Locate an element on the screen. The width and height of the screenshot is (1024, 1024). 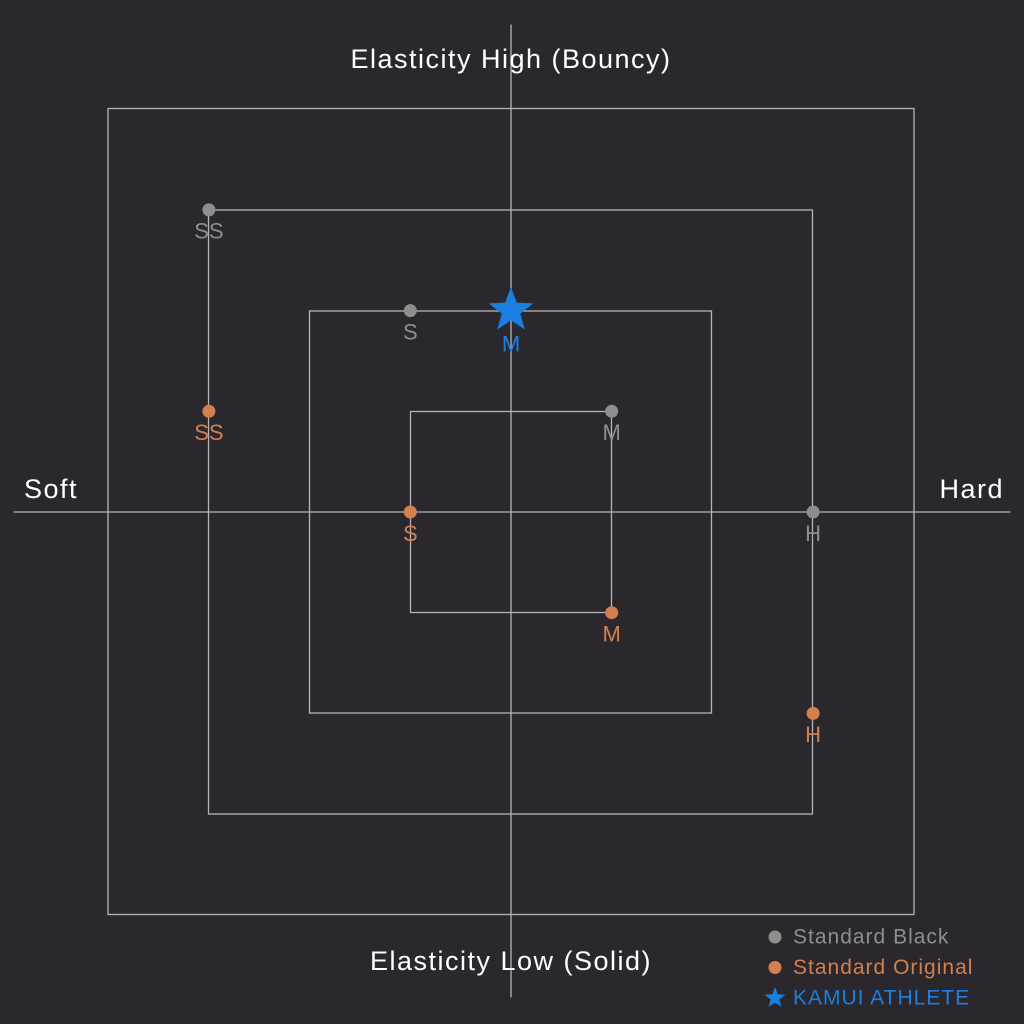
legend-label: Standard Original is located at coordinates (883, 967).